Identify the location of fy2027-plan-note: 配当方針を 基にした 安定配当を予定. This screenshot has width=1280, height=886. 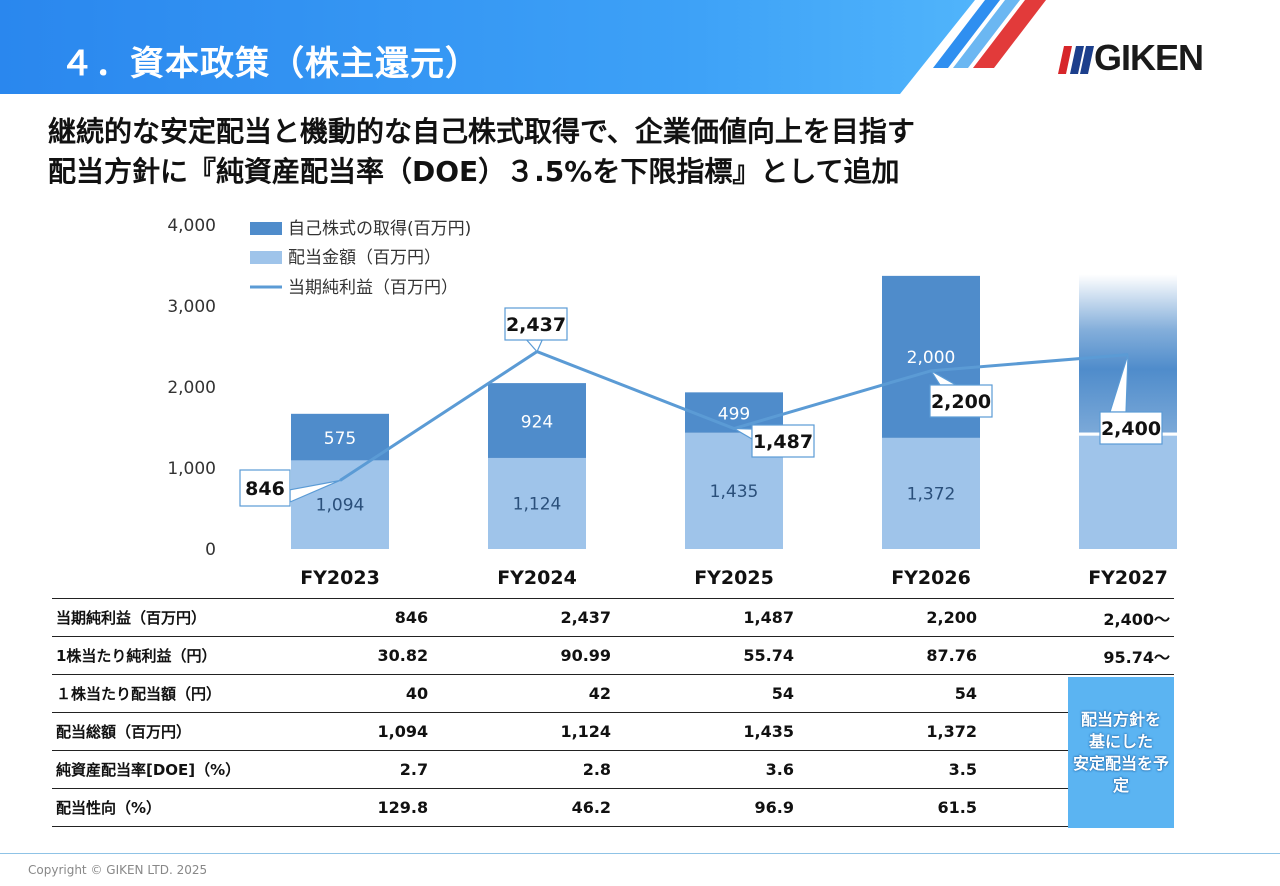
(1121, 752).